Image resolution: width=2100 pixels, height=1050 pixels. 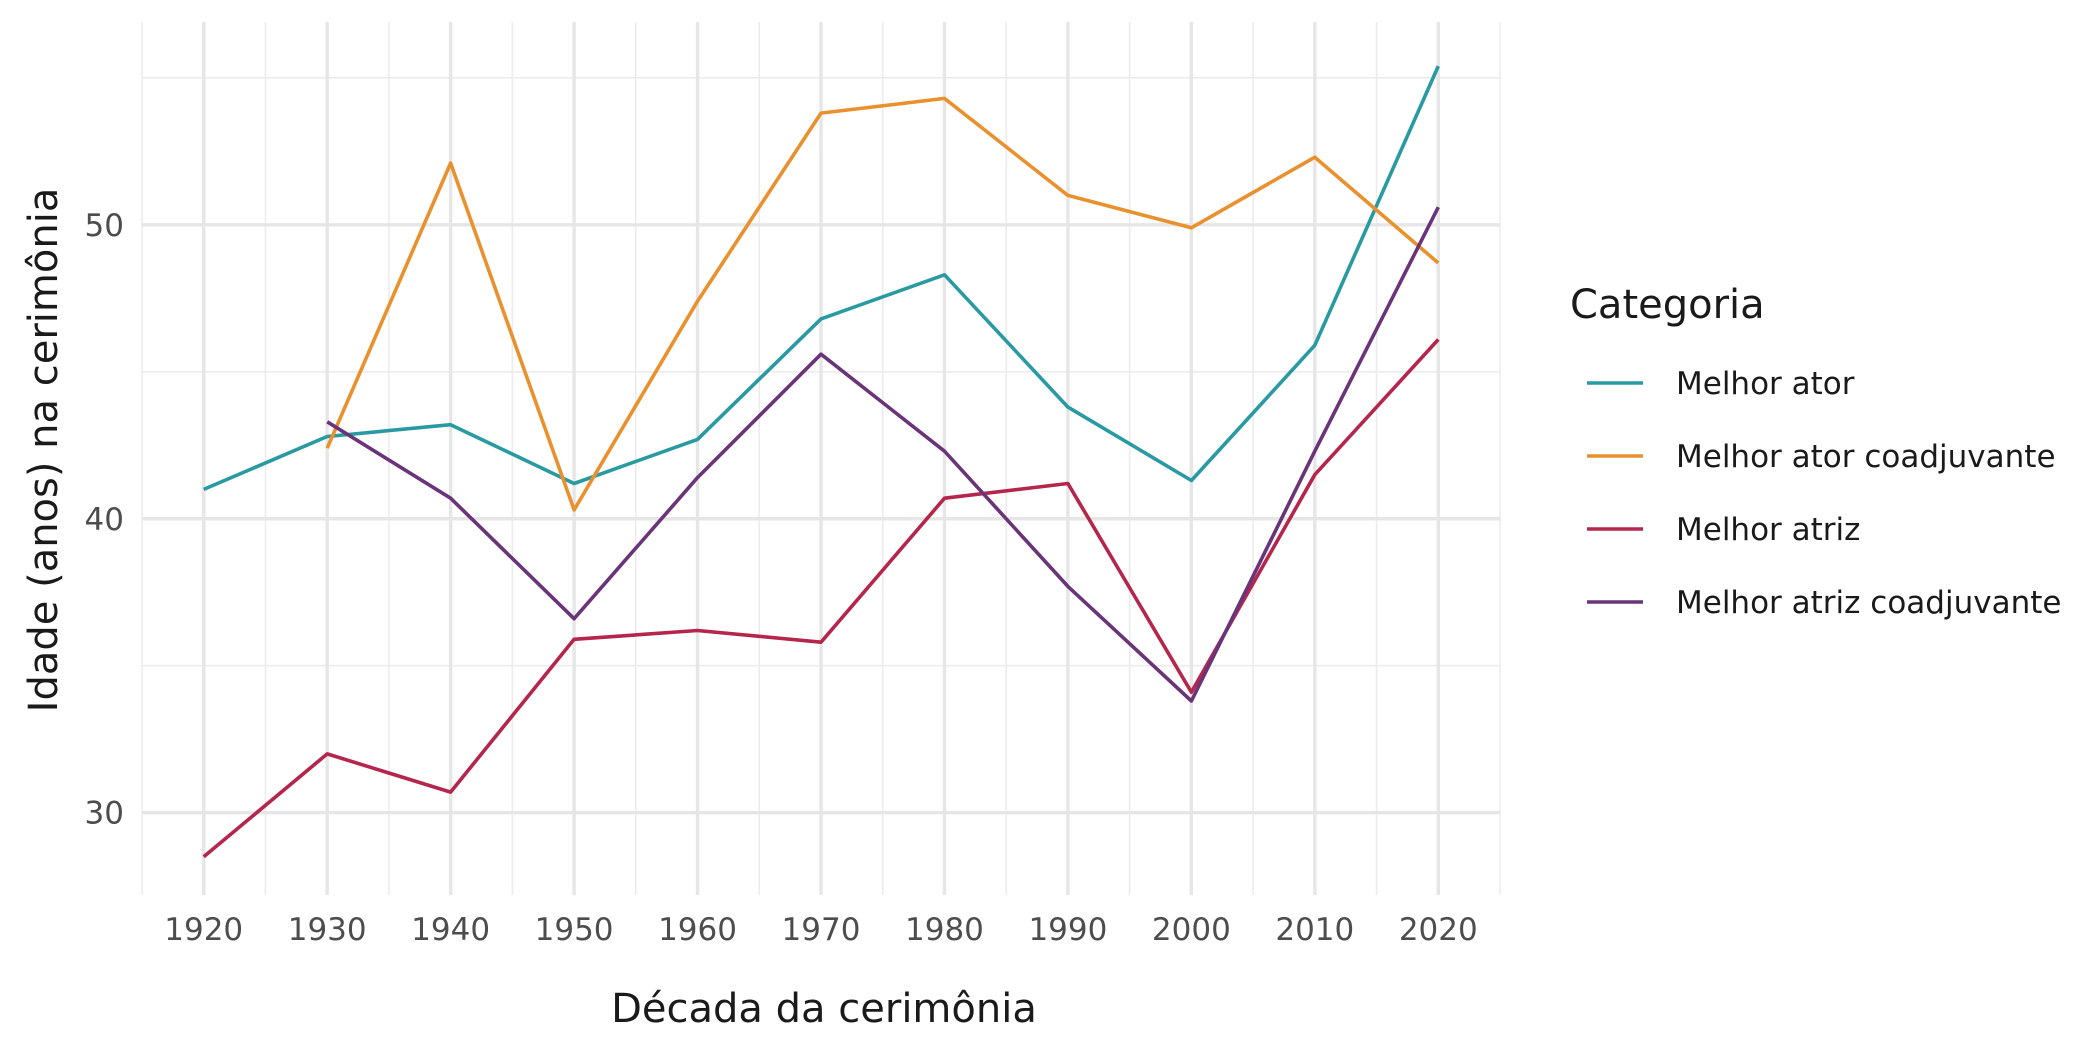 What do you see at coordinates (104, 520) in the screenshot?
I see `y-tick-label: 40` at bounding box center [104, 520].